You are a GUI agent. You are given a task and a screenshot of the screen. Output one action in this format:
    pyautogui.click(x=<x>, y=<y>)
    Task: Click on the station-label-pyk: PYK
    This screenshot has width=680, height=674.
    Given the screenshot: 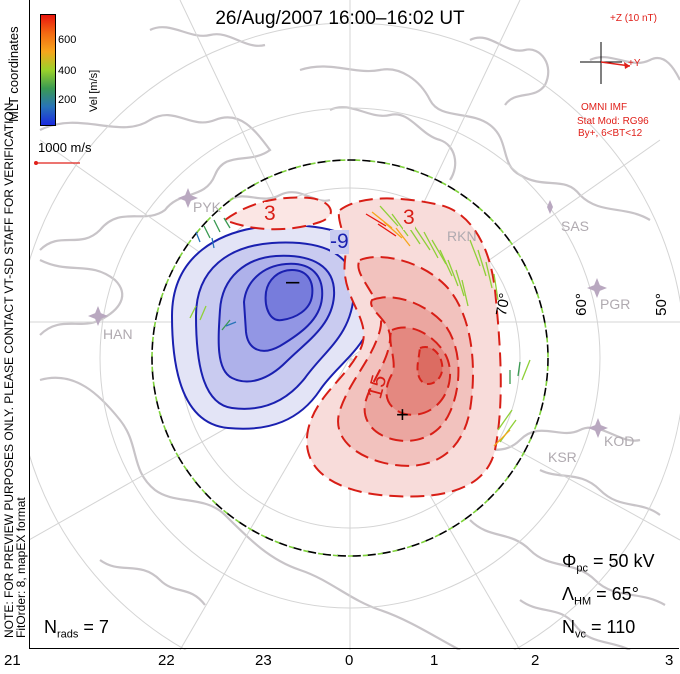 What is the action you would take?
    pyautogui.click(x=207, y=207)
    